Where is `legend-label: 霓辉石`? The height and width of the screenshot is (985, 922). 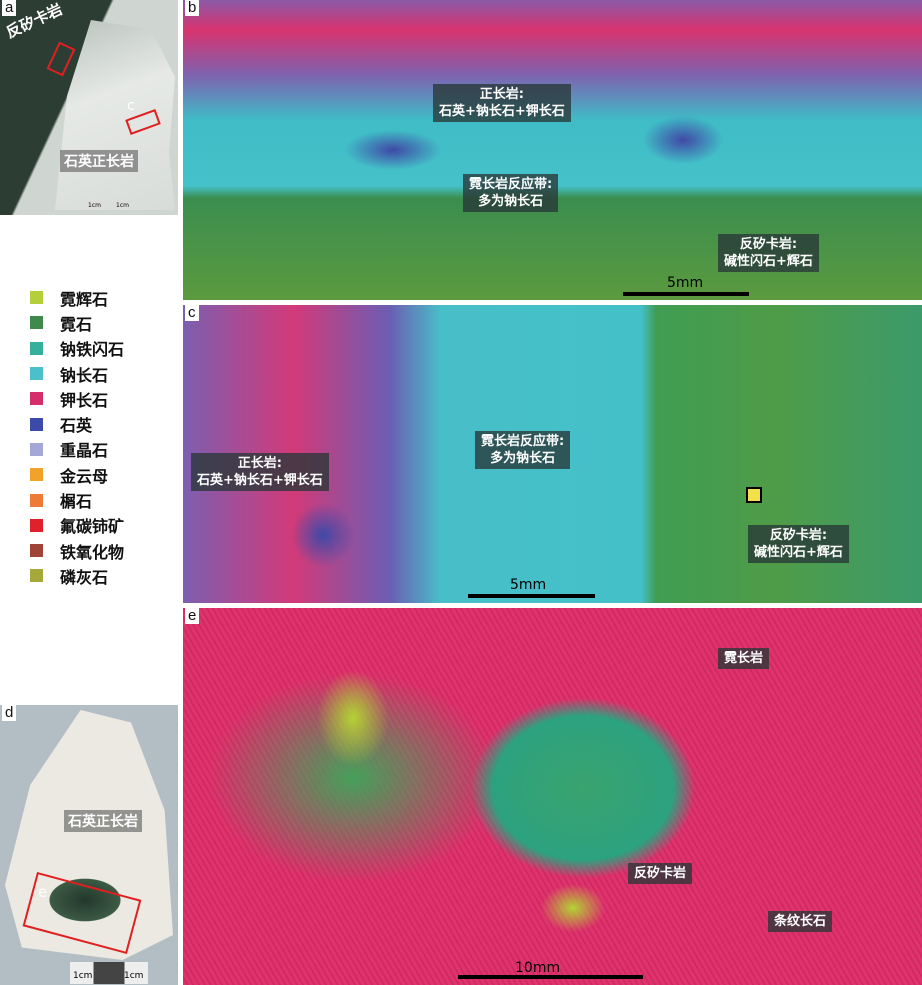 legend-label: 霓辉石 is located at coordinates (84, 299).